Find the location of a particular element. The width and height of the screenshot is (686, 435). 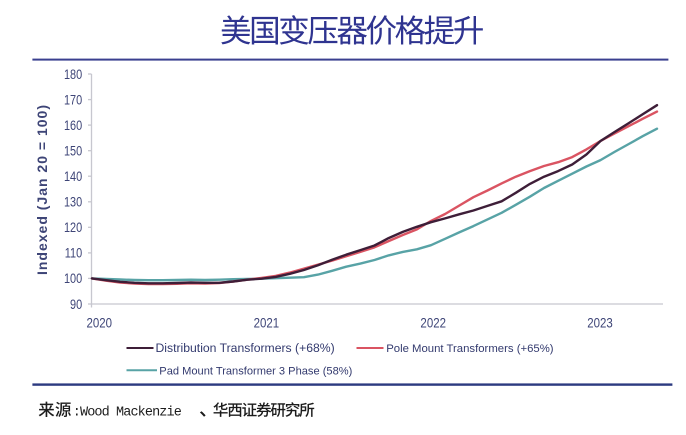

svg-text: 120 is located at coordinates (73, 228).